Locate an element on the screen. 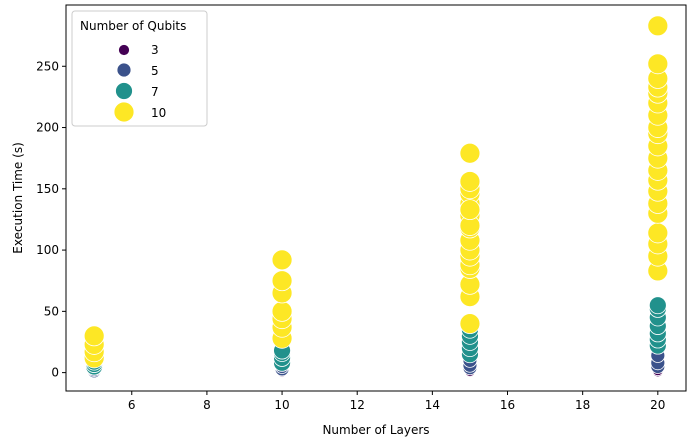 The width and height of the screenshot is (695, 448). x-tick-label: 18 is located at coordinates (582, 405).